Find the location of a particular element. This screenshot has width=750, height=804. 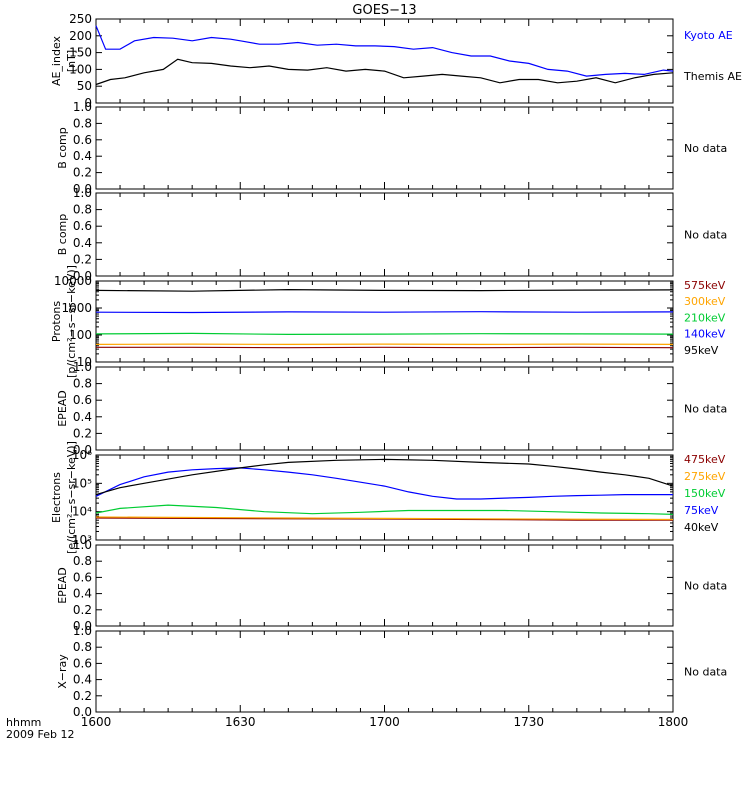

x-axis-label-date: 2009 Feb 12 is located at coordinates (40, 734).